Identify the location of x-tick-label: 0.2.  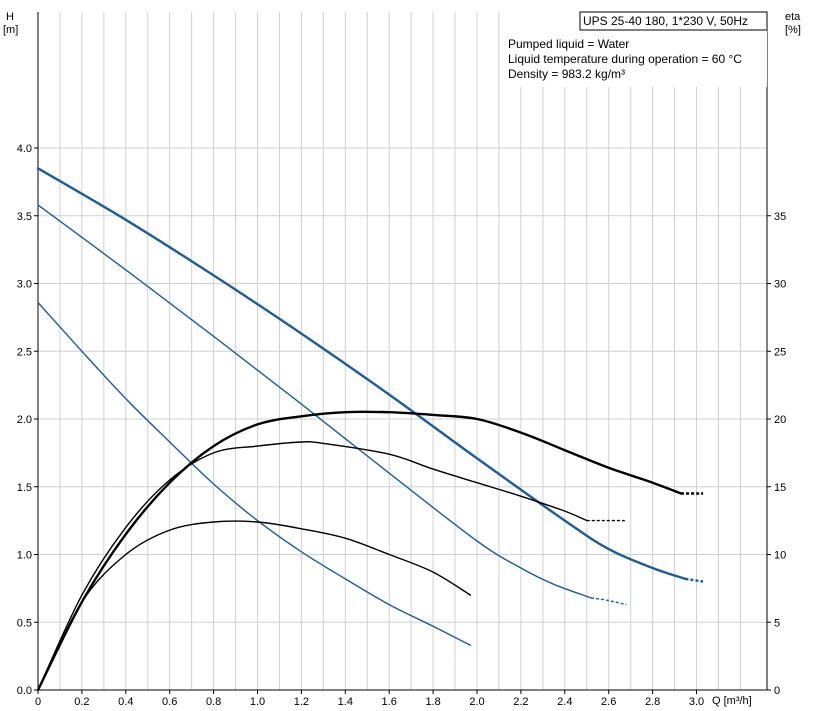
(81, 702).